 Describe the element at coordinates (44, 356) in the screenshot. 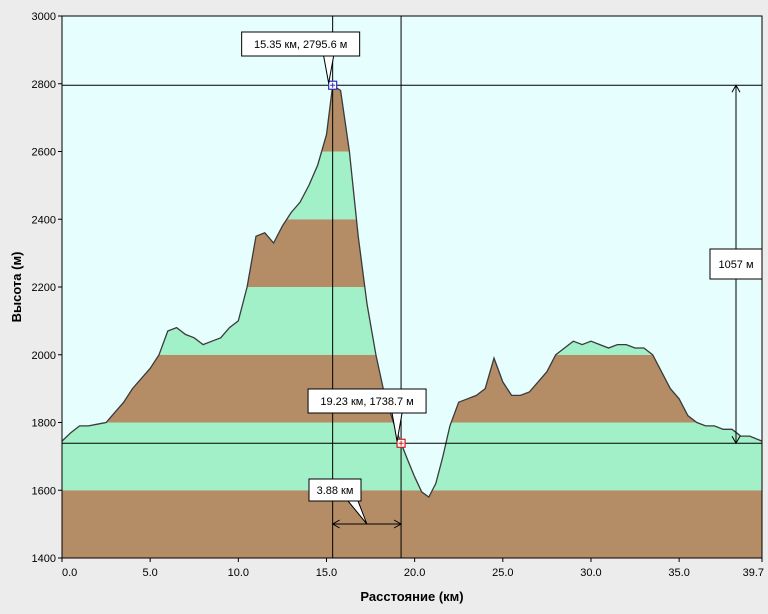

I see `y-tick-label: 2000` at that location.